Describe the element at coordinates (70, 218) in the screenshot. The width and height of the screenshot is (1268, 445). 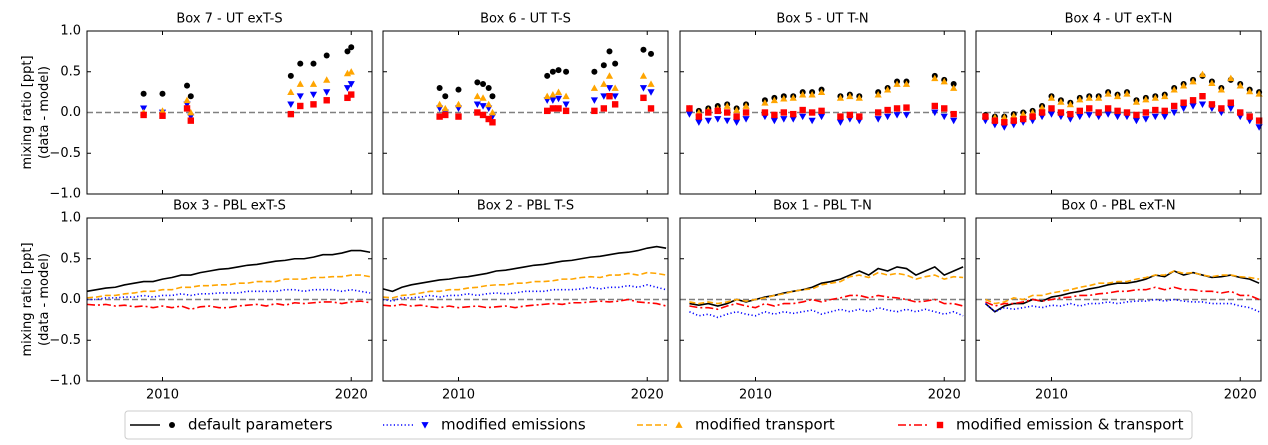
I see `y-tick-label: 1.0` at that location.